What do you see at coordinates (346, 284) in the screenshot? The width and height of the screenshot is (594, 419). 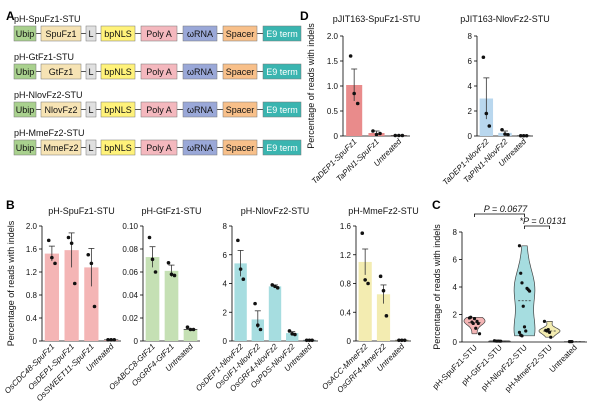 I see `y-tick-label: 0.8` at bounding box center [346, 284].